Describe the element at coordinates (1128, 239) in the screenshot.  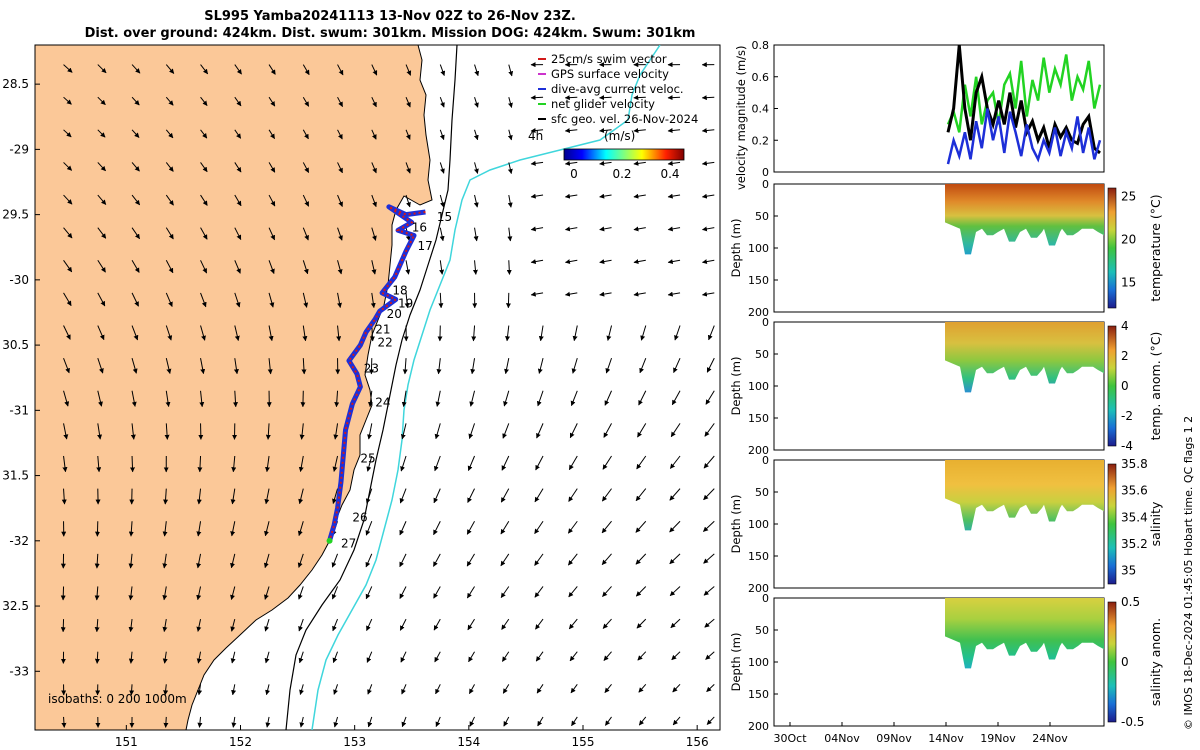
I see `colorbar-tick-label: 20` at that location.